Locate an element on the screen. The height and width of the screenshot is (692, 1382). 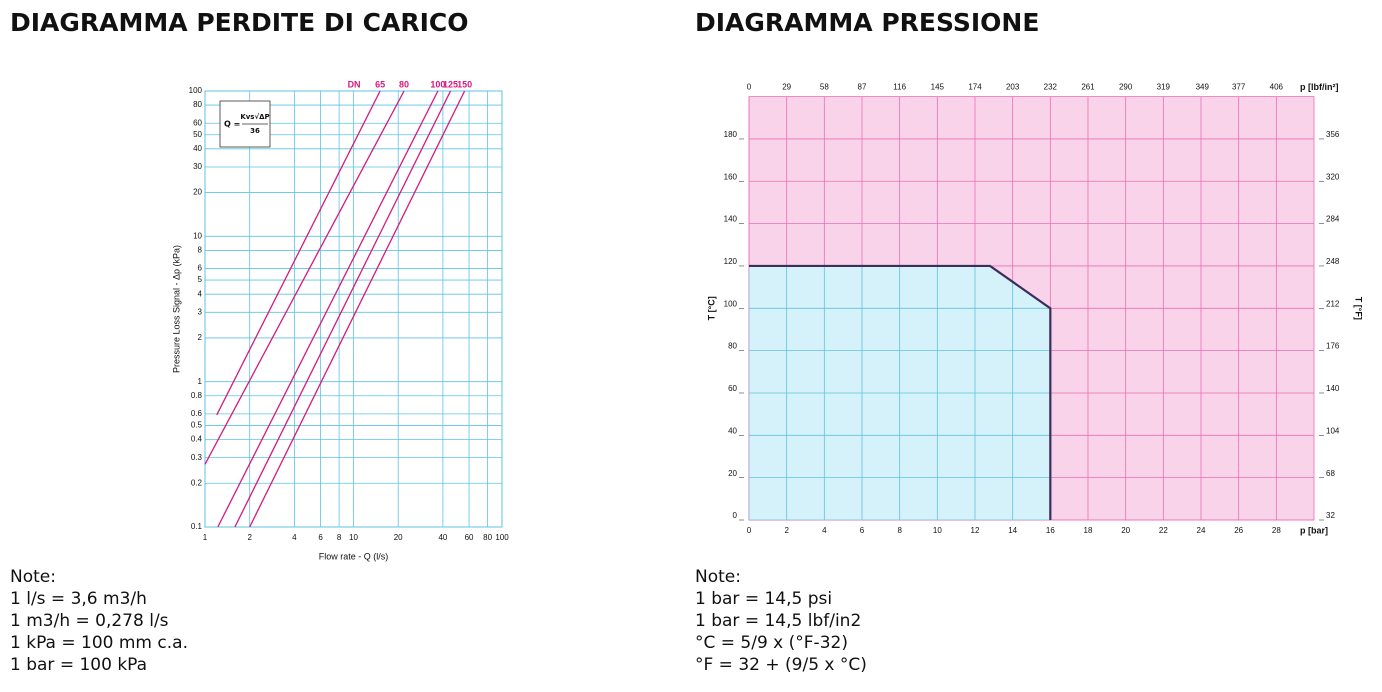
y-tick-label: 10 is located at coordinates (197, 235).